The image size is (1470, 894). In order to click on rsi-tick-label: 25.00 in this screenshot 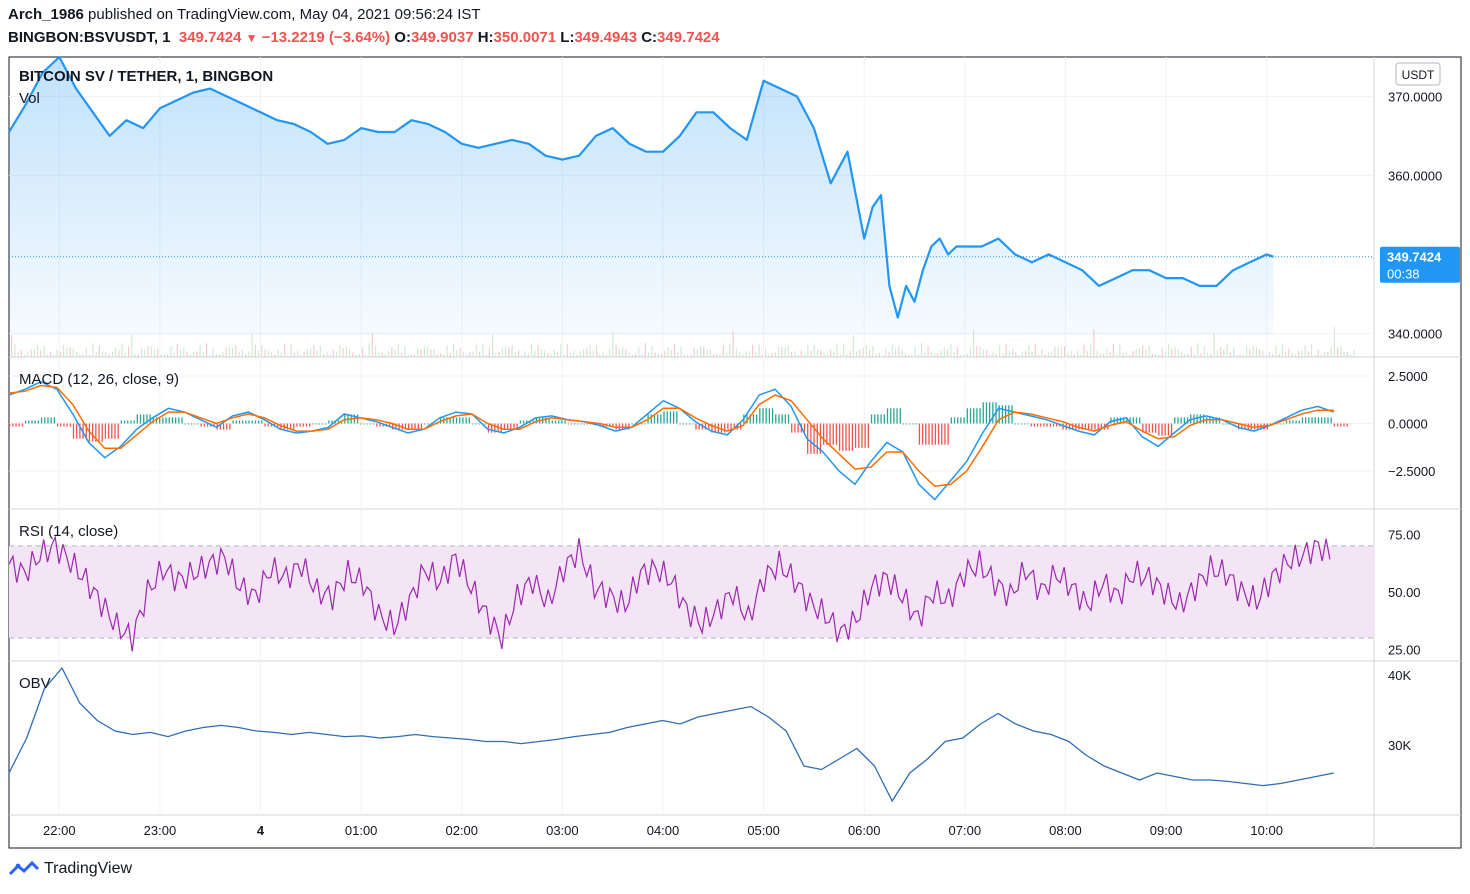, I will do `click(1404, 649)`.